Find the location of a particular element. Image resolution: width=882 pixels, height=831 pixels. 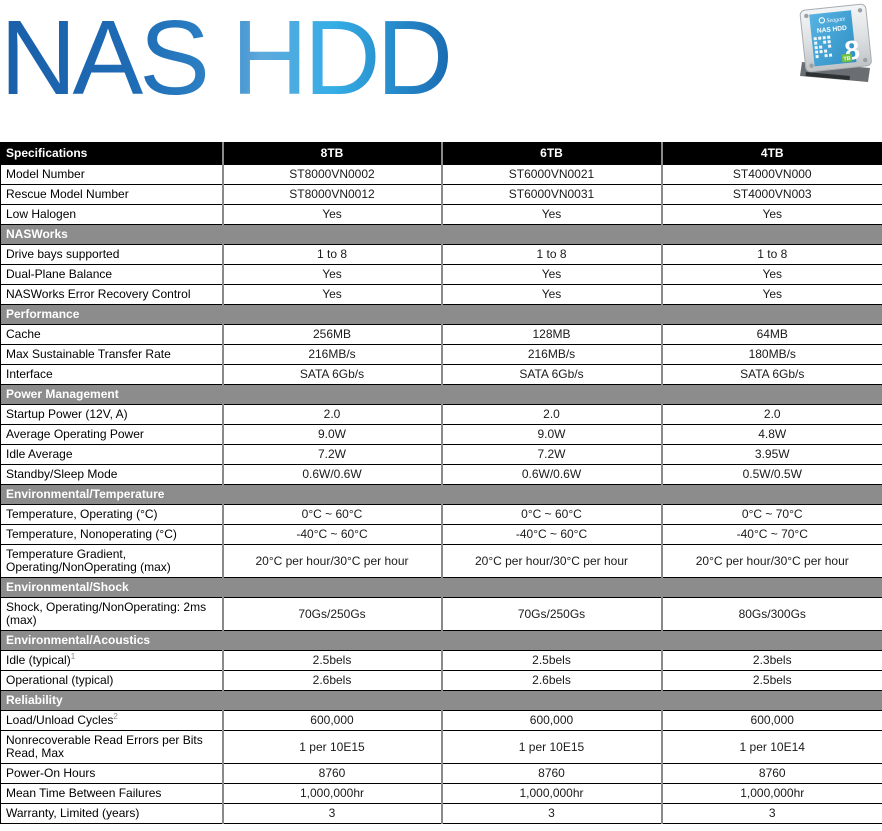

spec-label-cell: Rescue Model Number is located at coordinates (111, 194).